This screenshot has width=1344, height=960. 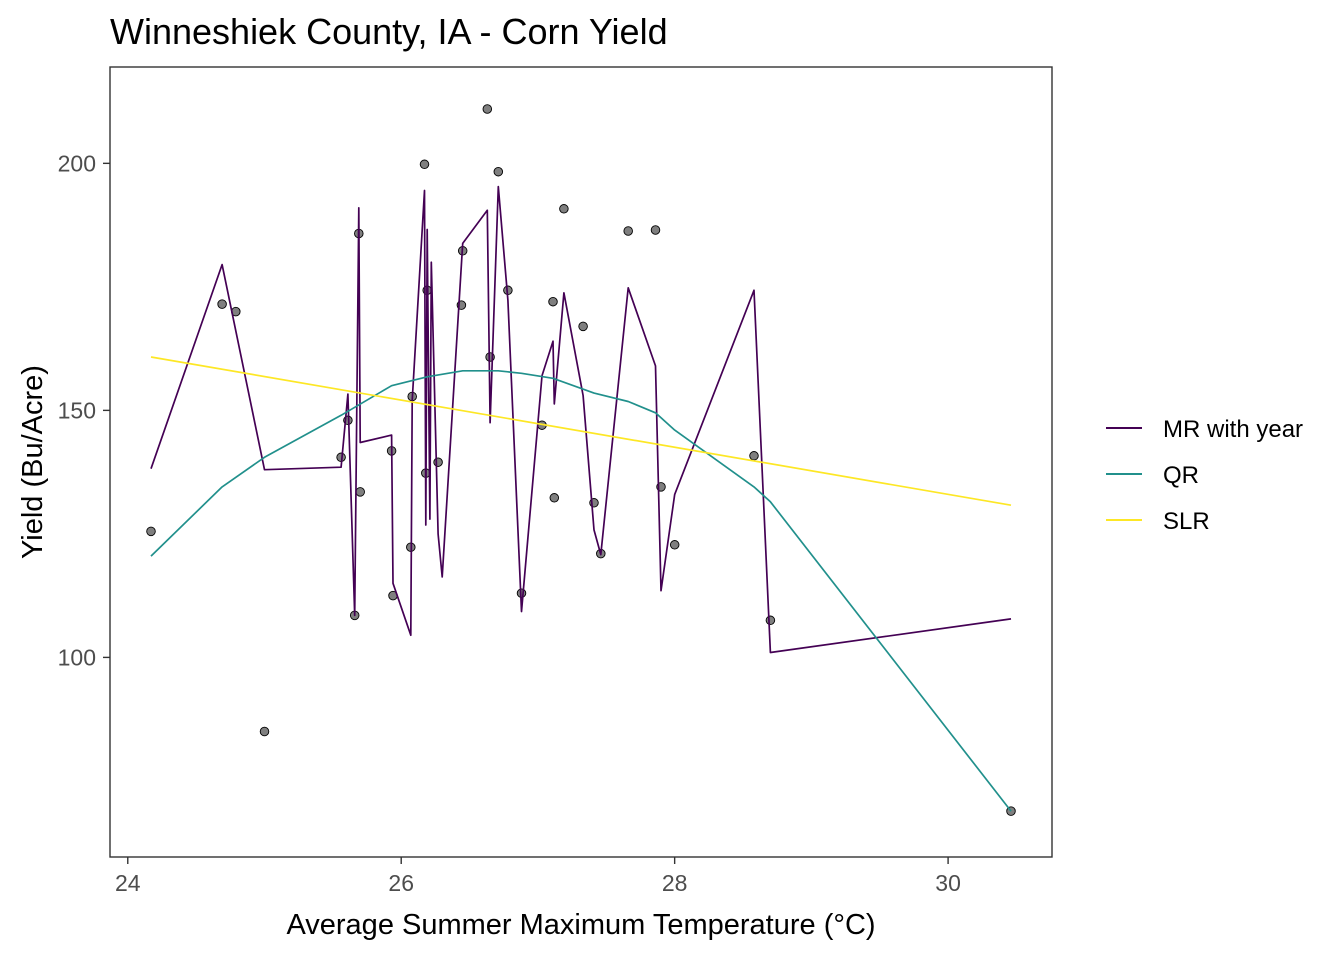 What do you see at coordinates (128, 883) in the screenshot?
I see `x-tick-label: 24` at bounding box center [128, 883].